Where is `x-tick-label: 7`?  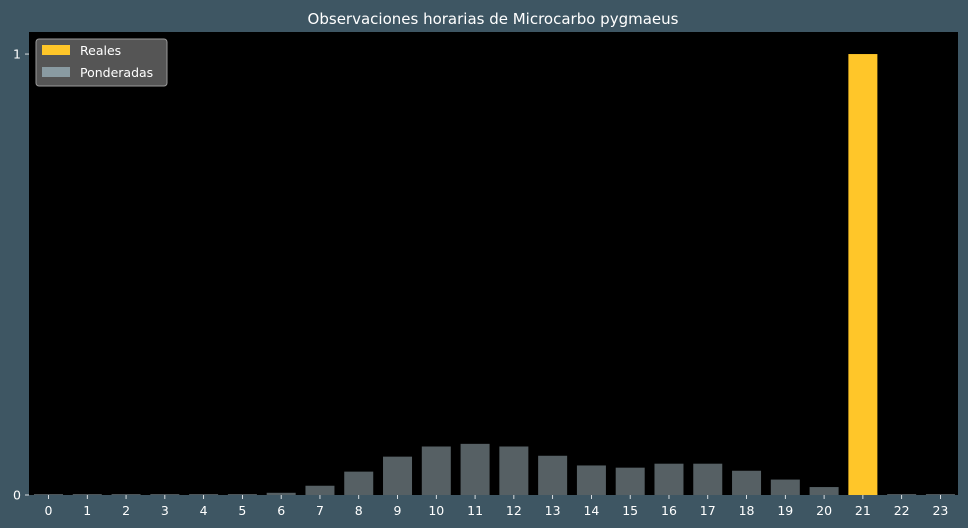
x-tick-label: 7 is located at coordinates (320, 510).